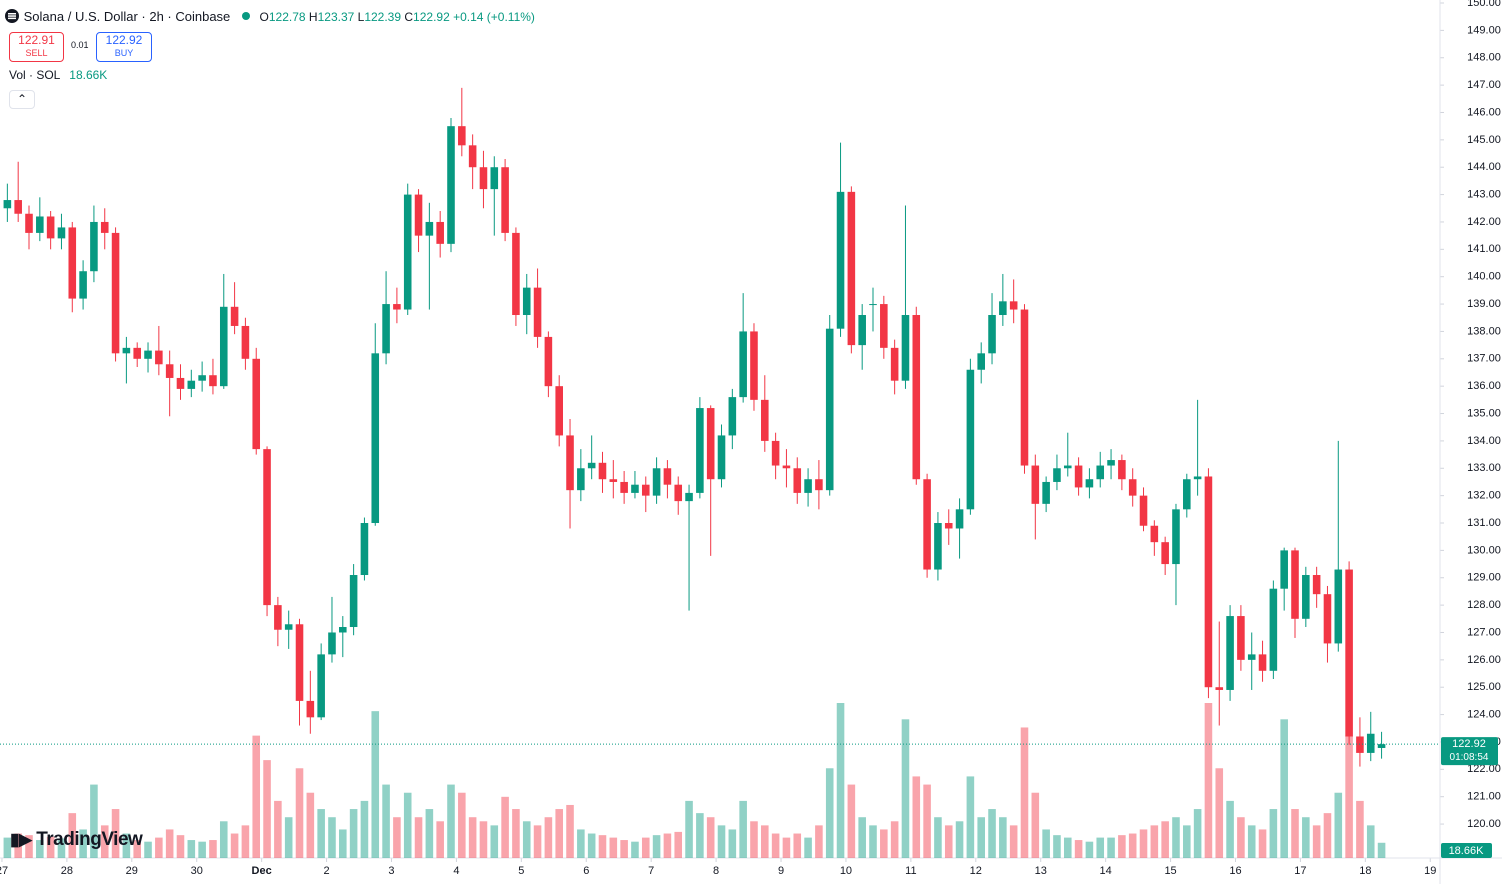 The width and height of the screenshot is (1502, 884). What do you see at coordinates (781, 871) in the screenshot?
I see `x-tick-label: 9` at bounding box center [781, 871].